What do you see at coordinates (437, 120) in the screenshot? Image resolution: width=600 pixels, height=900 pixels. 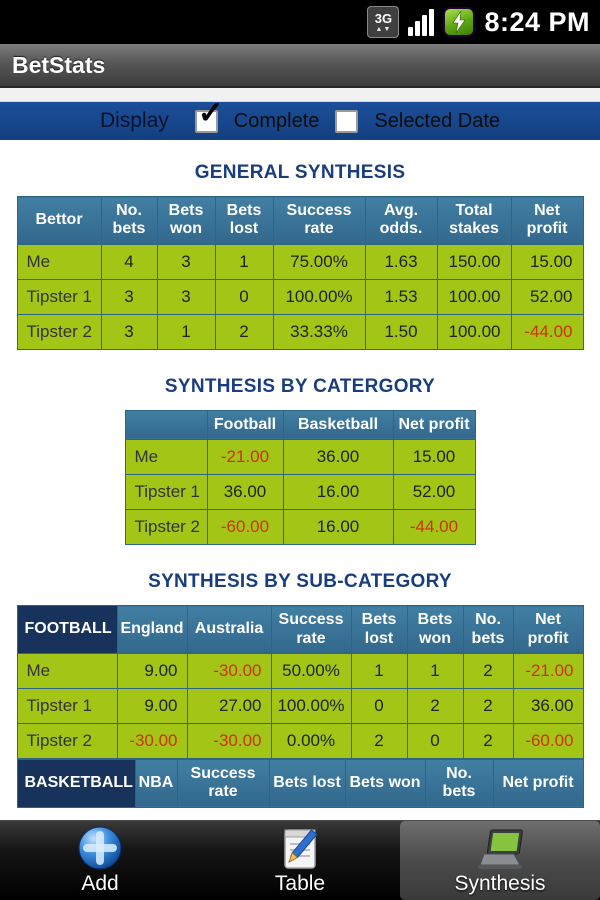 I see `selected-date-label: Selected Date` at bounding box center [437, 120].